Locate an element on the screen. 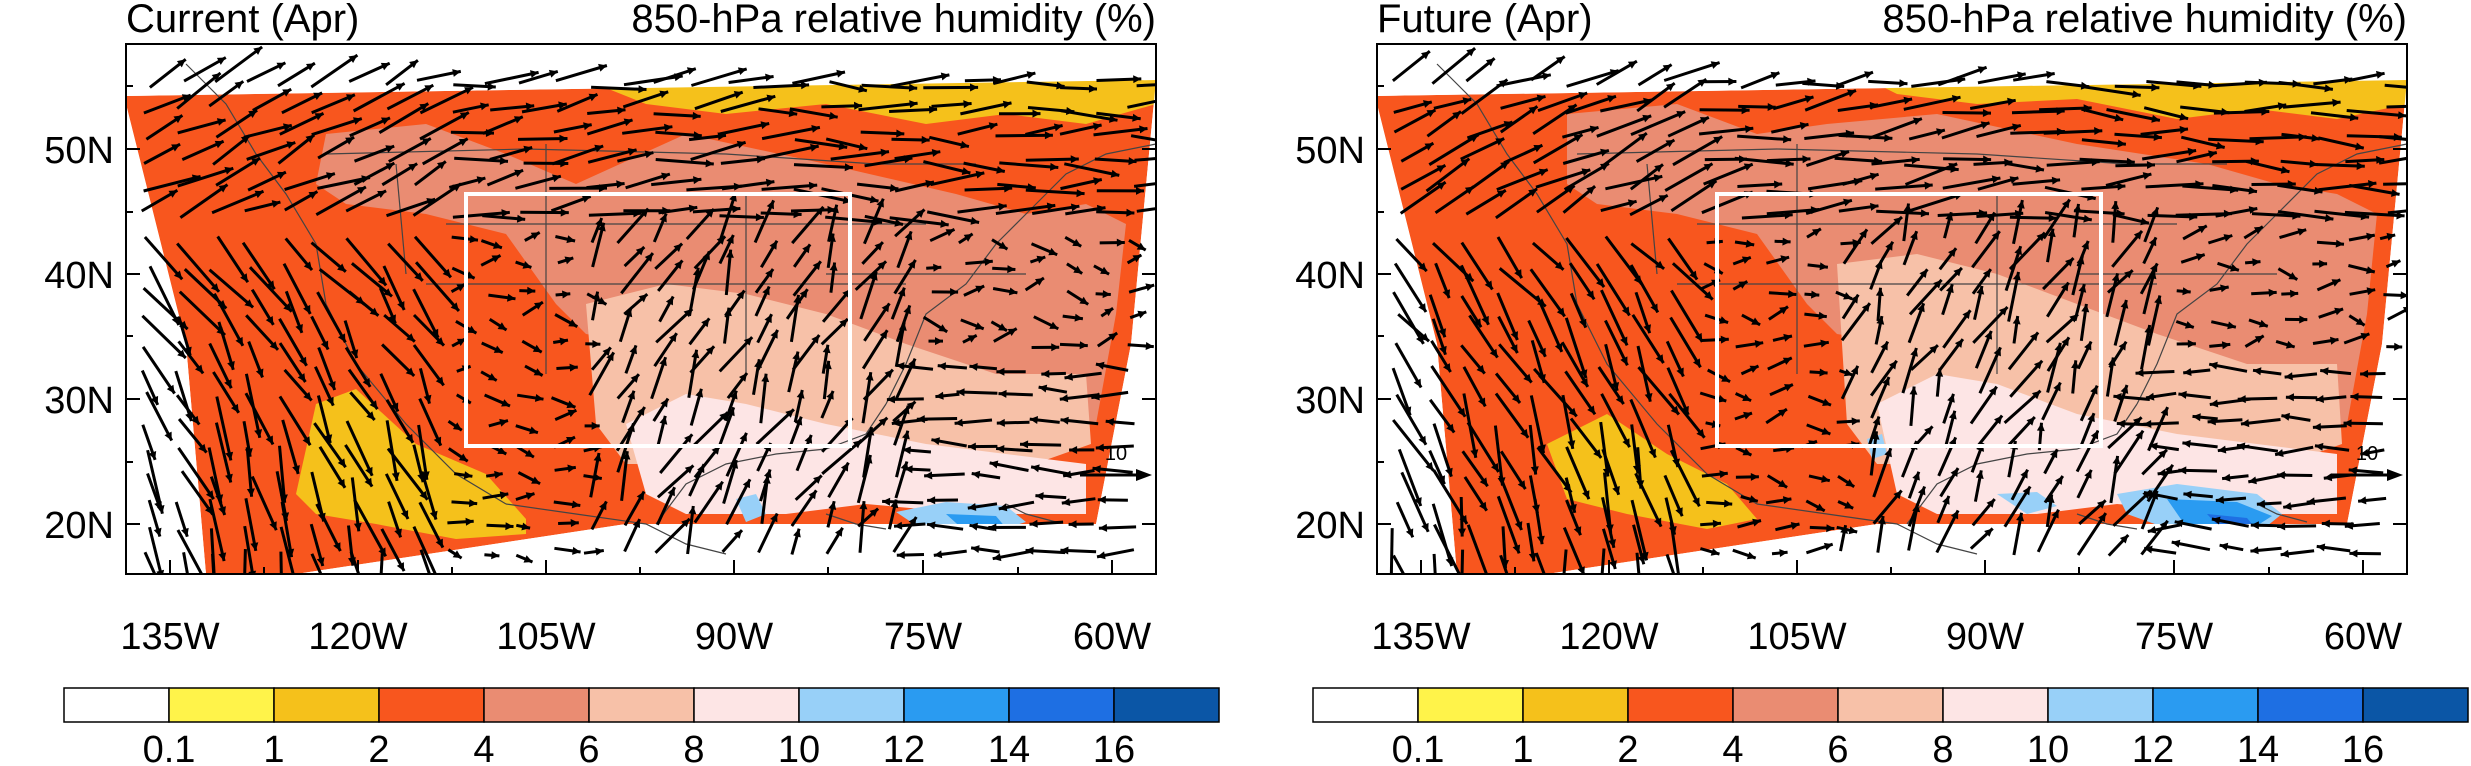  colorbar-swatch is located at coordinates (326, 705).